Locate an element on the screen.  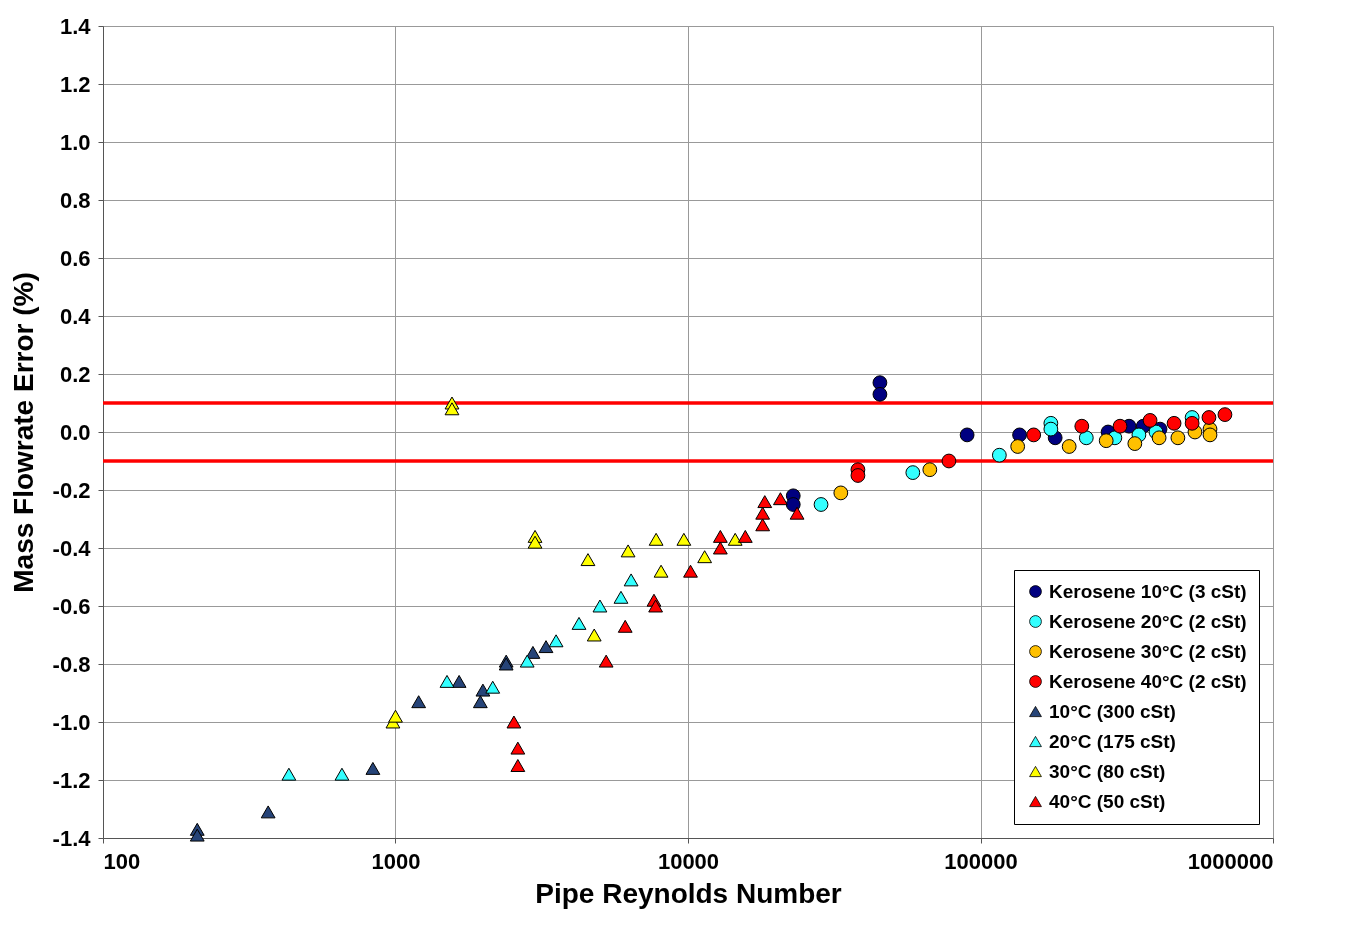
y-tick-label: -1.2 is located at coordinates (71, 780).